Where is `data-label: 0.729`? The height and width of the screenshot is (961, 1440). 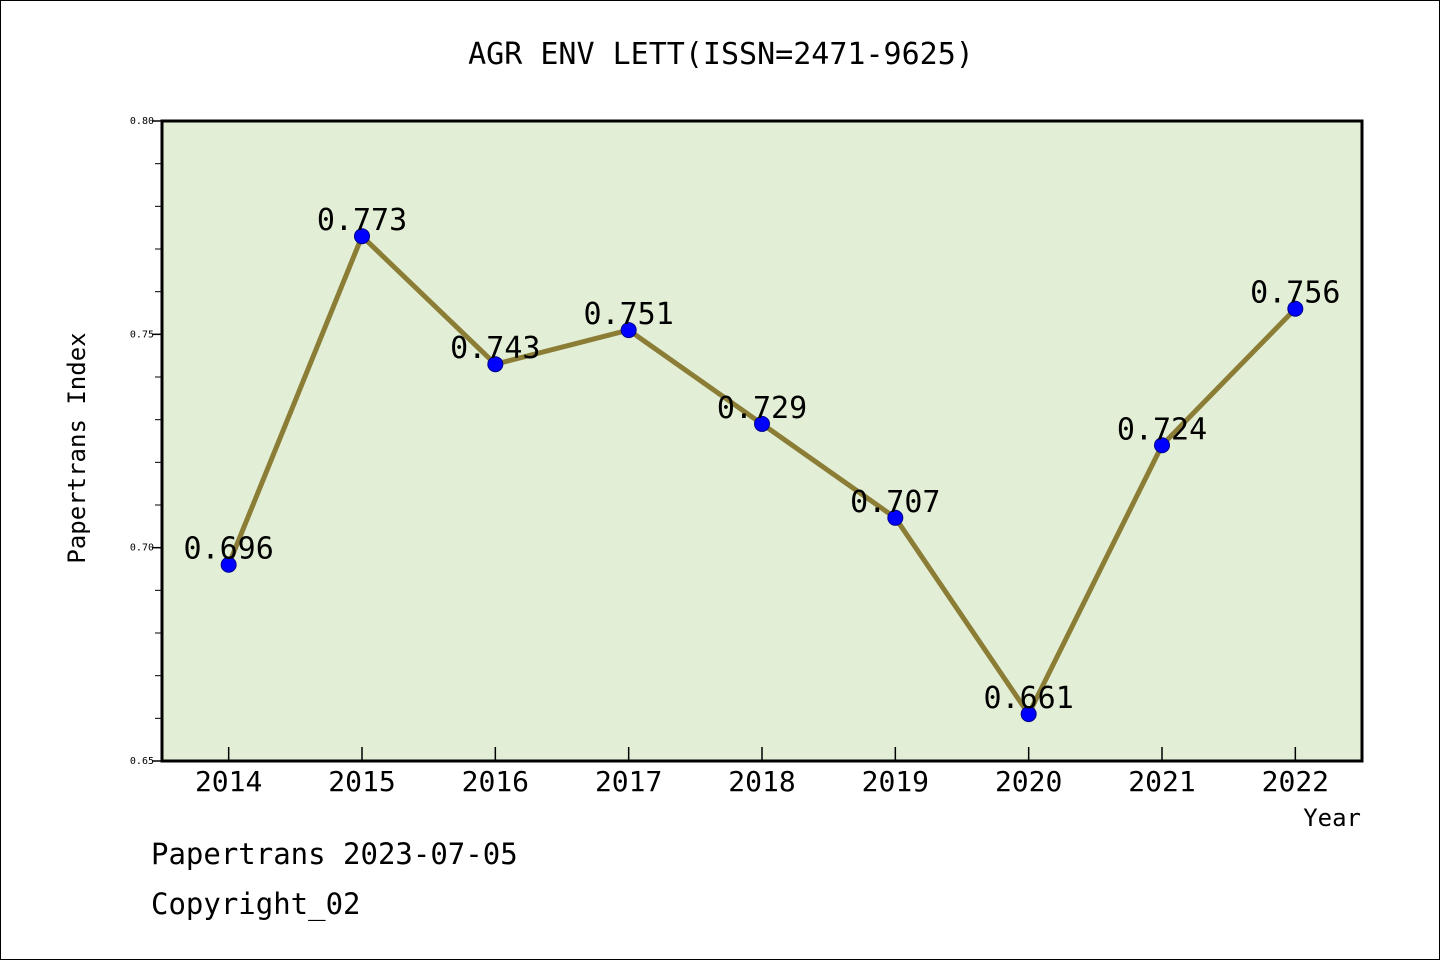
data-label: 0.729 is located at coordinates (762, 408).